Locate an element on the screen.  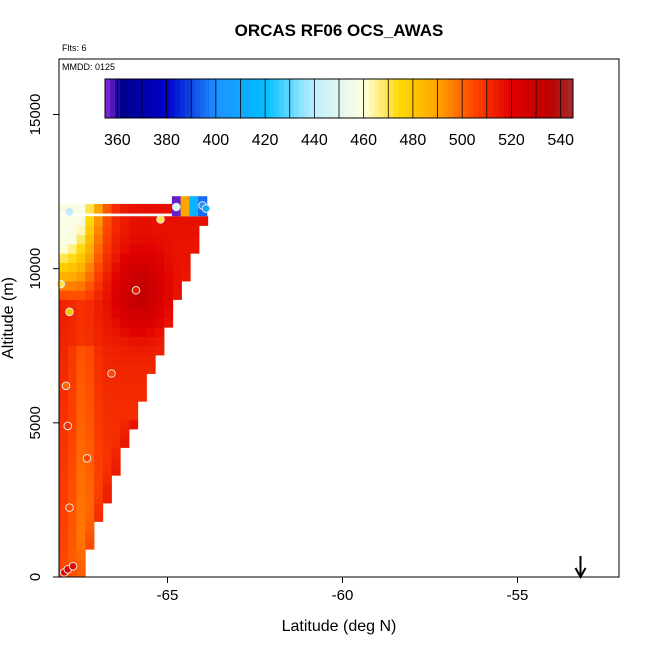
colorbar-tick-label: 480 is located at coordinates (413, 140).